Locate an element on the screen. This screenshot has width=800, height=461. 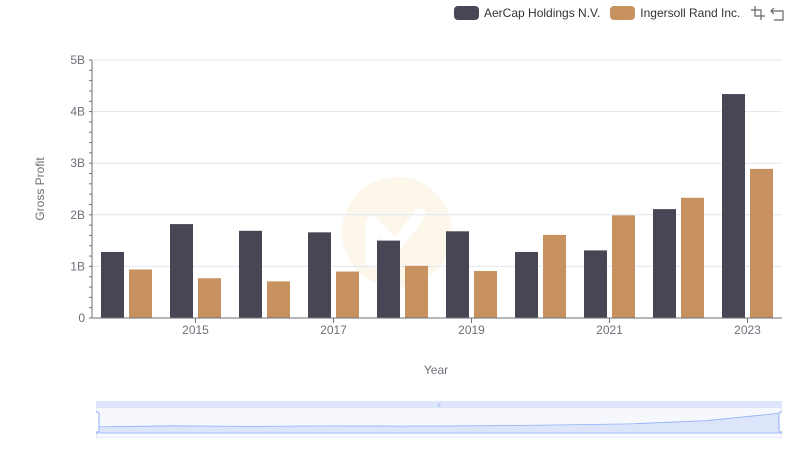
bar-aercap-2014 is located at coordinates (112, 284).